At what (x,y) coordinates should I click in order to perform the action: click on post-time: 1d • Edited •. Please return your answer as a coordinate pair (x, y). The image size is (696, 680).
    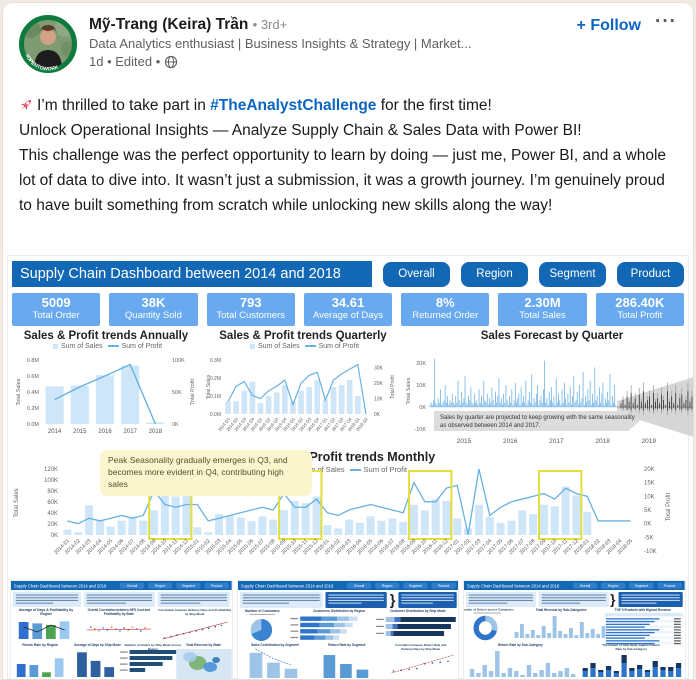
    Looking at the image, I should click on (125, 61).